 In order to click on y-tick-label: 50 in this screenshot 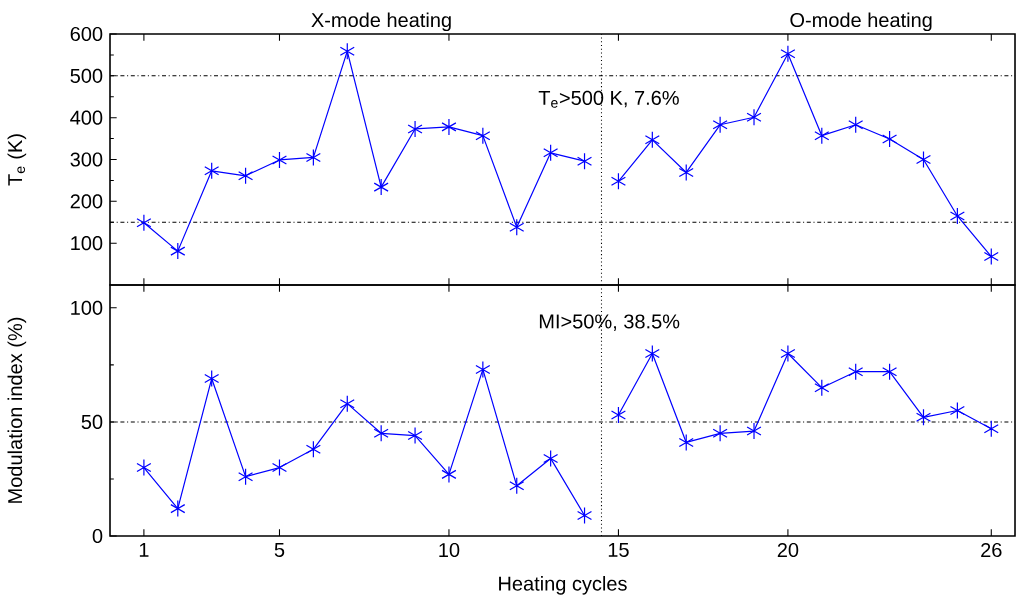, I will do `click(92, 421)`.